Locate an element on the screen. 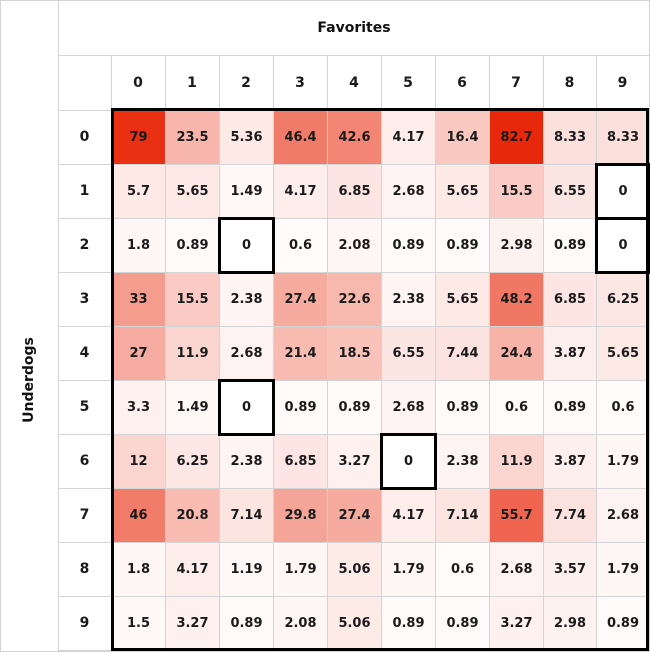 The image size is (650, 652). heatmap-cell-r4-c3: 21.4 is located at coordinates (300, 353).